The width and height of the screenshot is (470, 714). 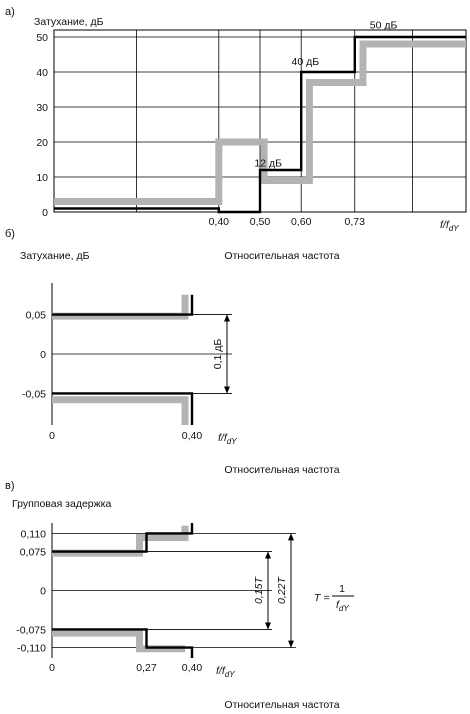 What do you see at coordinates (218, 354) in the screenshot?
I see `chart-b-dimension-label: 0,1 дБ` at bounding box center [218, 354].